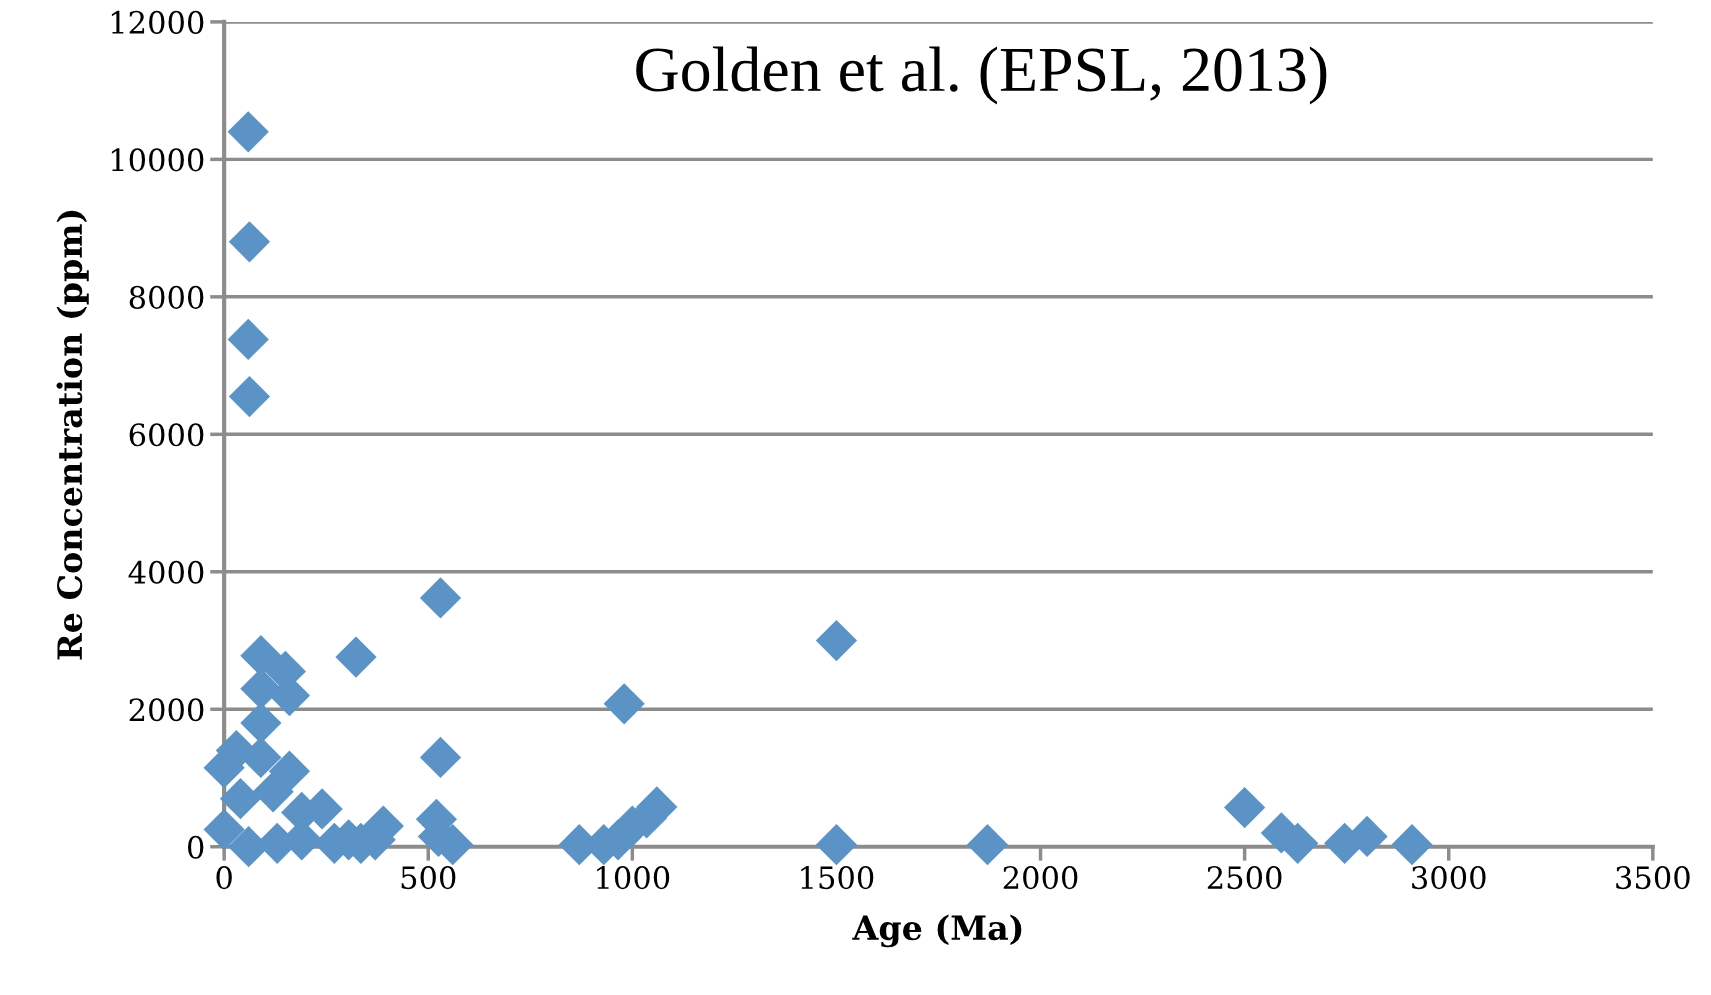 Image resolution: width=1711 pixels, height=995 pixels. What do you see at coordinates (1449, 878) in the screenshot?
I see `x-tick-label: 3000` at bounding box center [1449, 878].